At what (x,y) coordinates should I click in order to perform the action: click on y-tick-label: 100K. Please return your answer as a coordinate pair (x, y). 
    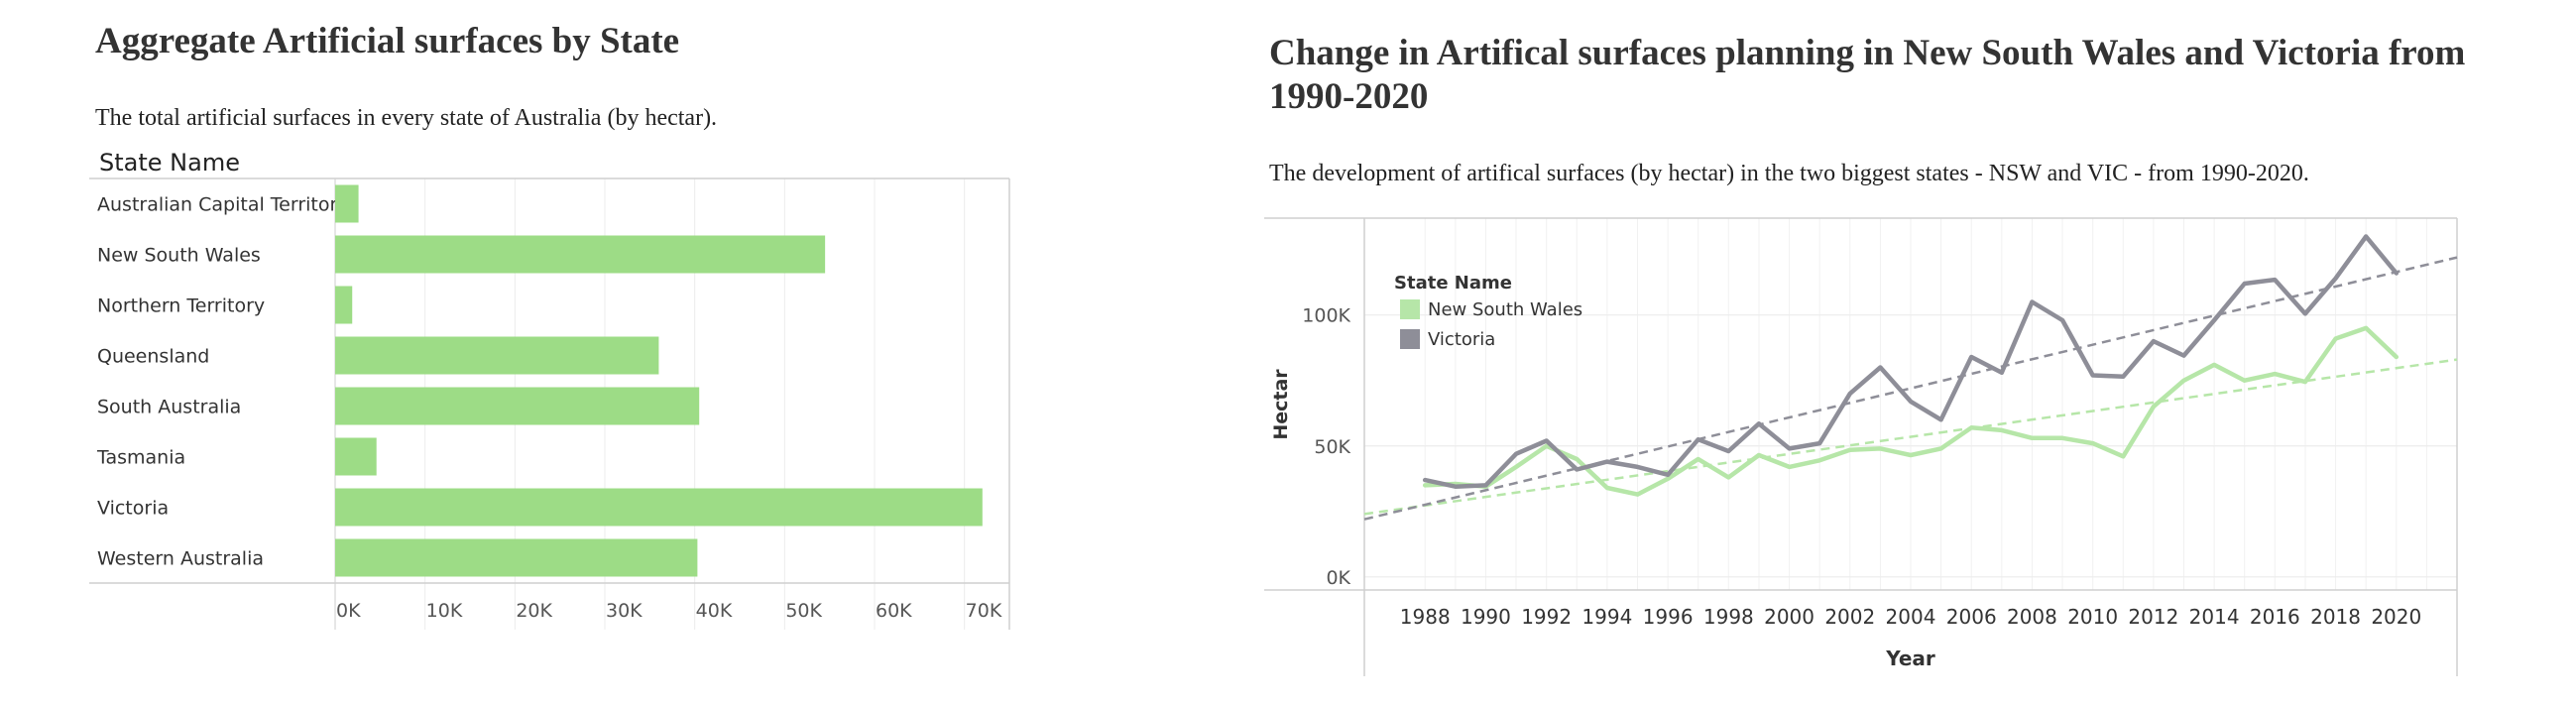
    Looking at the image, I should click on (1326, 316).